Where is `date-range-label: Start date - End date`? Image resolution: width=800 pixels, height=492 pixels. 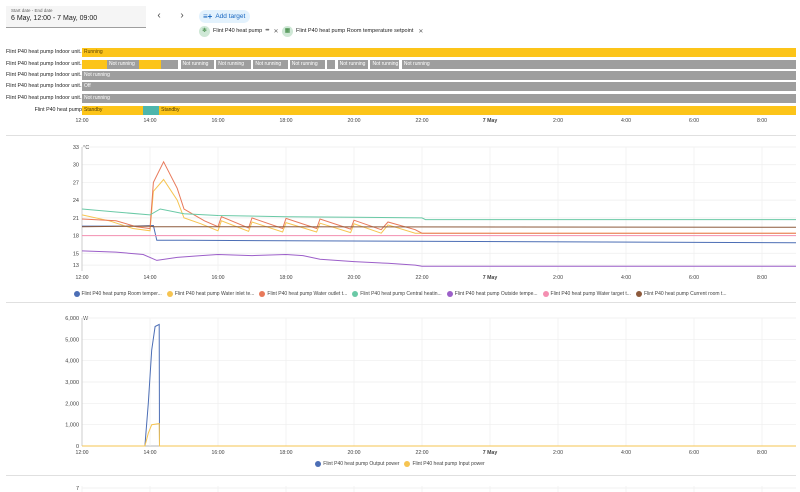 date-range-label: Start date - End date is located at coordinates (32, 10).